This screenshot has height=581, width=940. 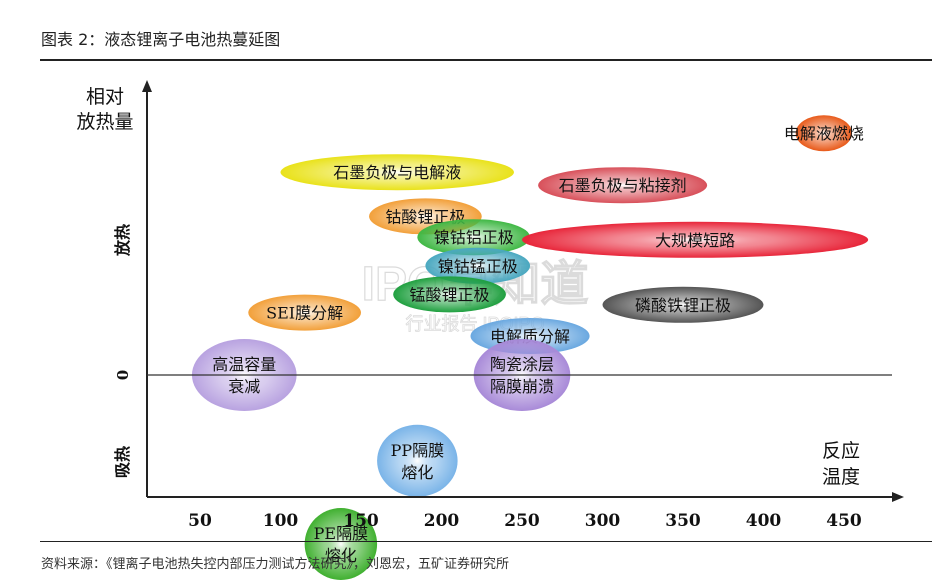 What do you see at coordinates (486, 60) in the screenshot?
I see `top-rule` at bounding box center [486, 60].